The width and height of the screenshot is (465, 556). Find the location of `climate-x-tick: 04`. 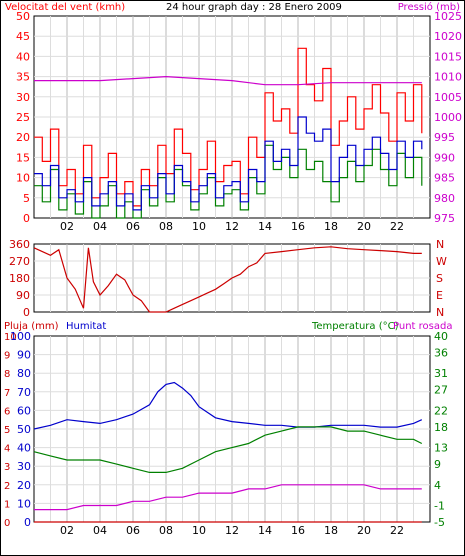

climate-x-tick: 04 is located at coordinates (100, 530).